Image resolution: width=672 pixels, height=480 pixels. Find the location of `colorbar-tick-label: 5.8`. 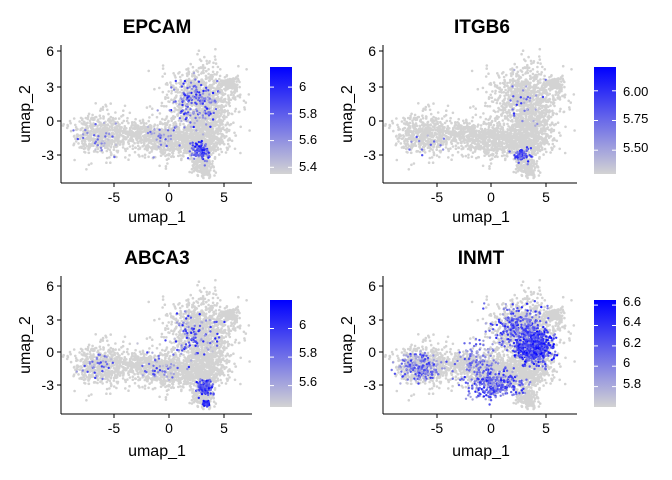

colorbar-tick-label: 5.8 is located at coordinates (308, 113).